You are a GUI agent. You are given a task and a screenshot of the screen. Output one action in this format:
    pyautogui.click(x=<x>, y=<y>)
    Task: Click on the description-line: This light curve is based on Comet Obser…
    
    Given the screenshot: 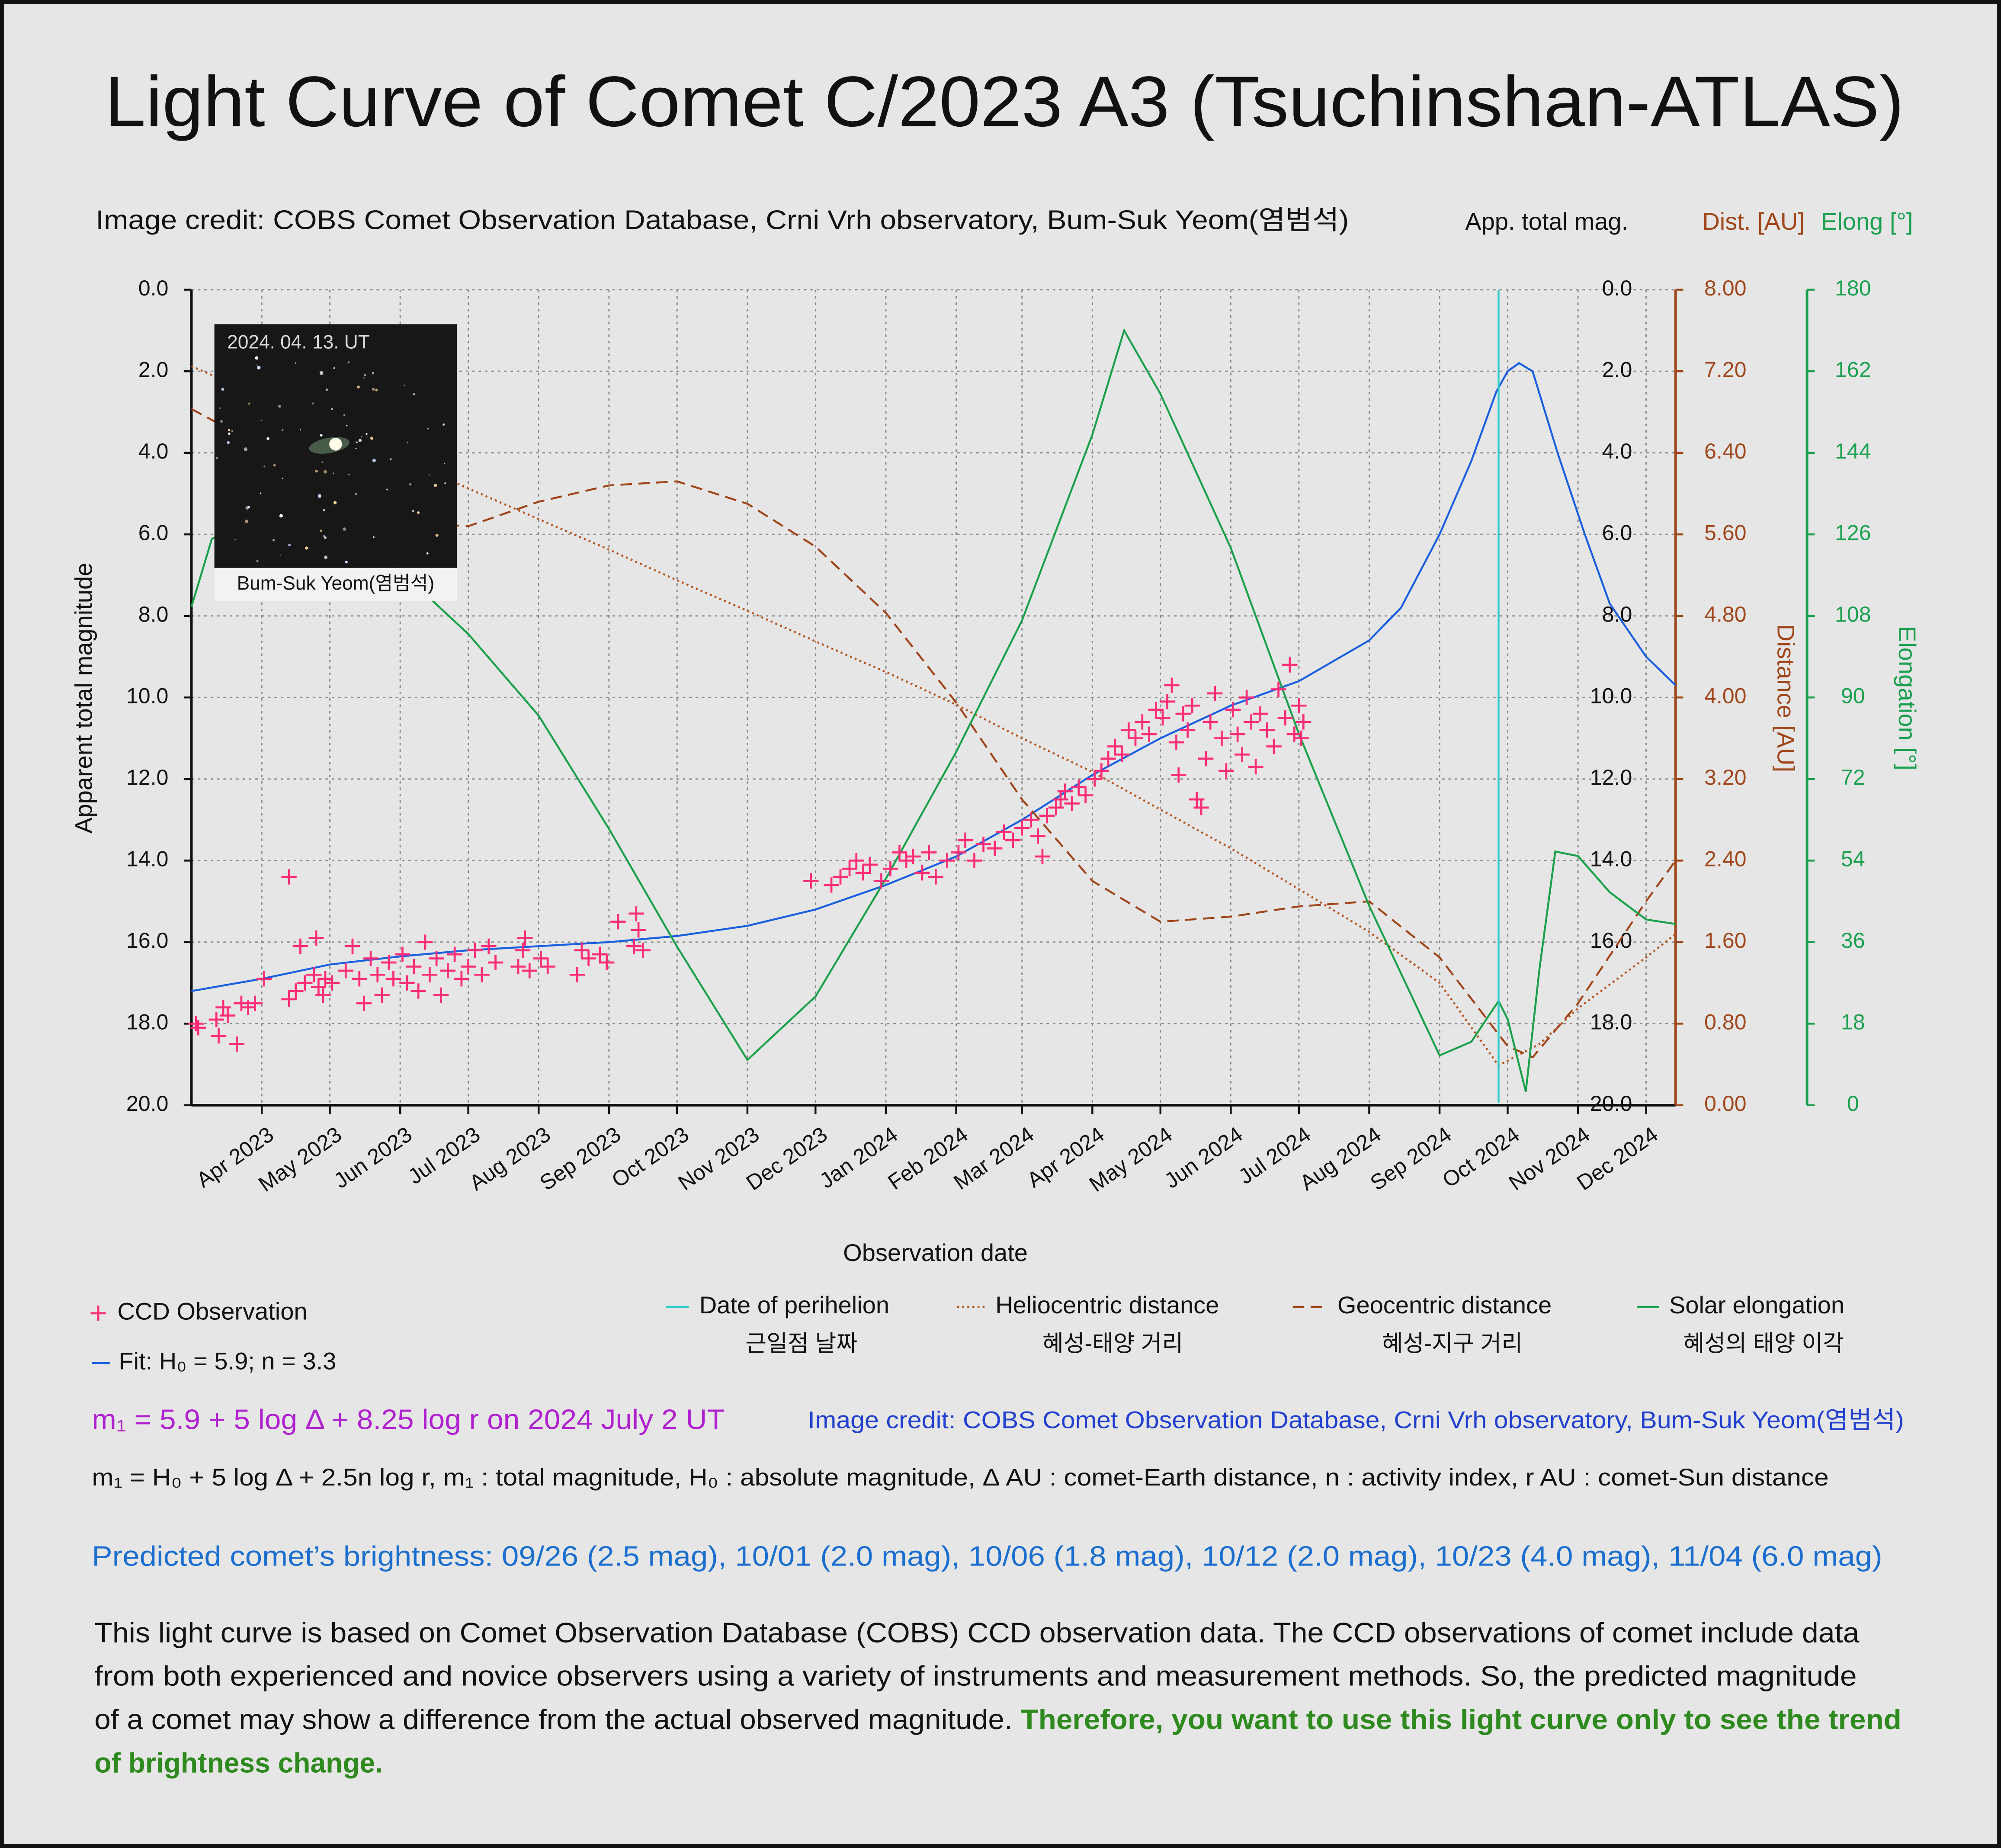 What is the action you would take?
    pyautogui.click(x=977, y=1633)
    